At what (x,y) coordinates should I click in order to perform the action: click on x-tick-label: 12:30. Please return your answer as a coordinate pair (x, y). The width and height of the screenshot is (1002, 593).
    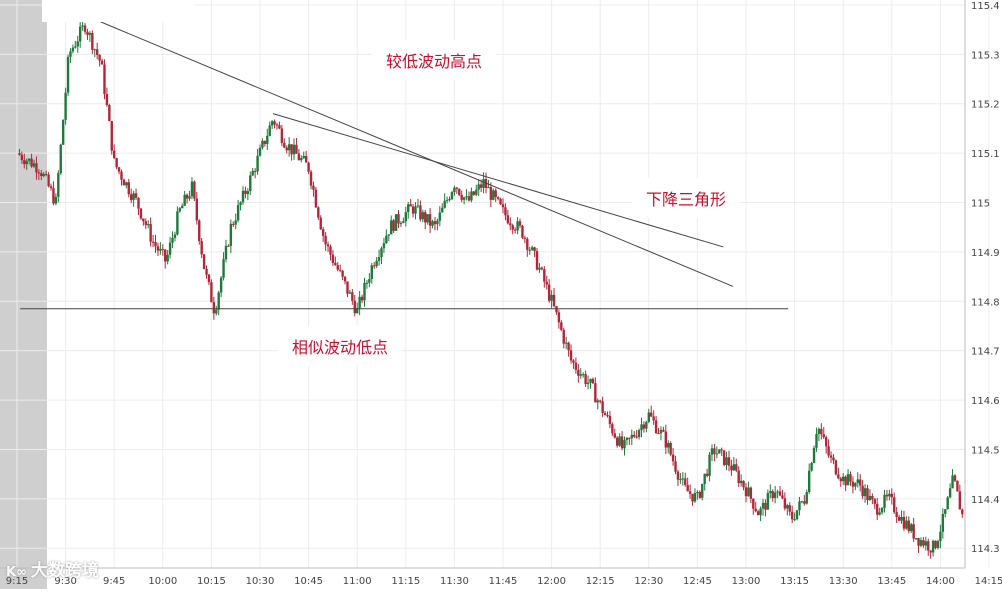
    Looking at the image, I should click on (648, 581).